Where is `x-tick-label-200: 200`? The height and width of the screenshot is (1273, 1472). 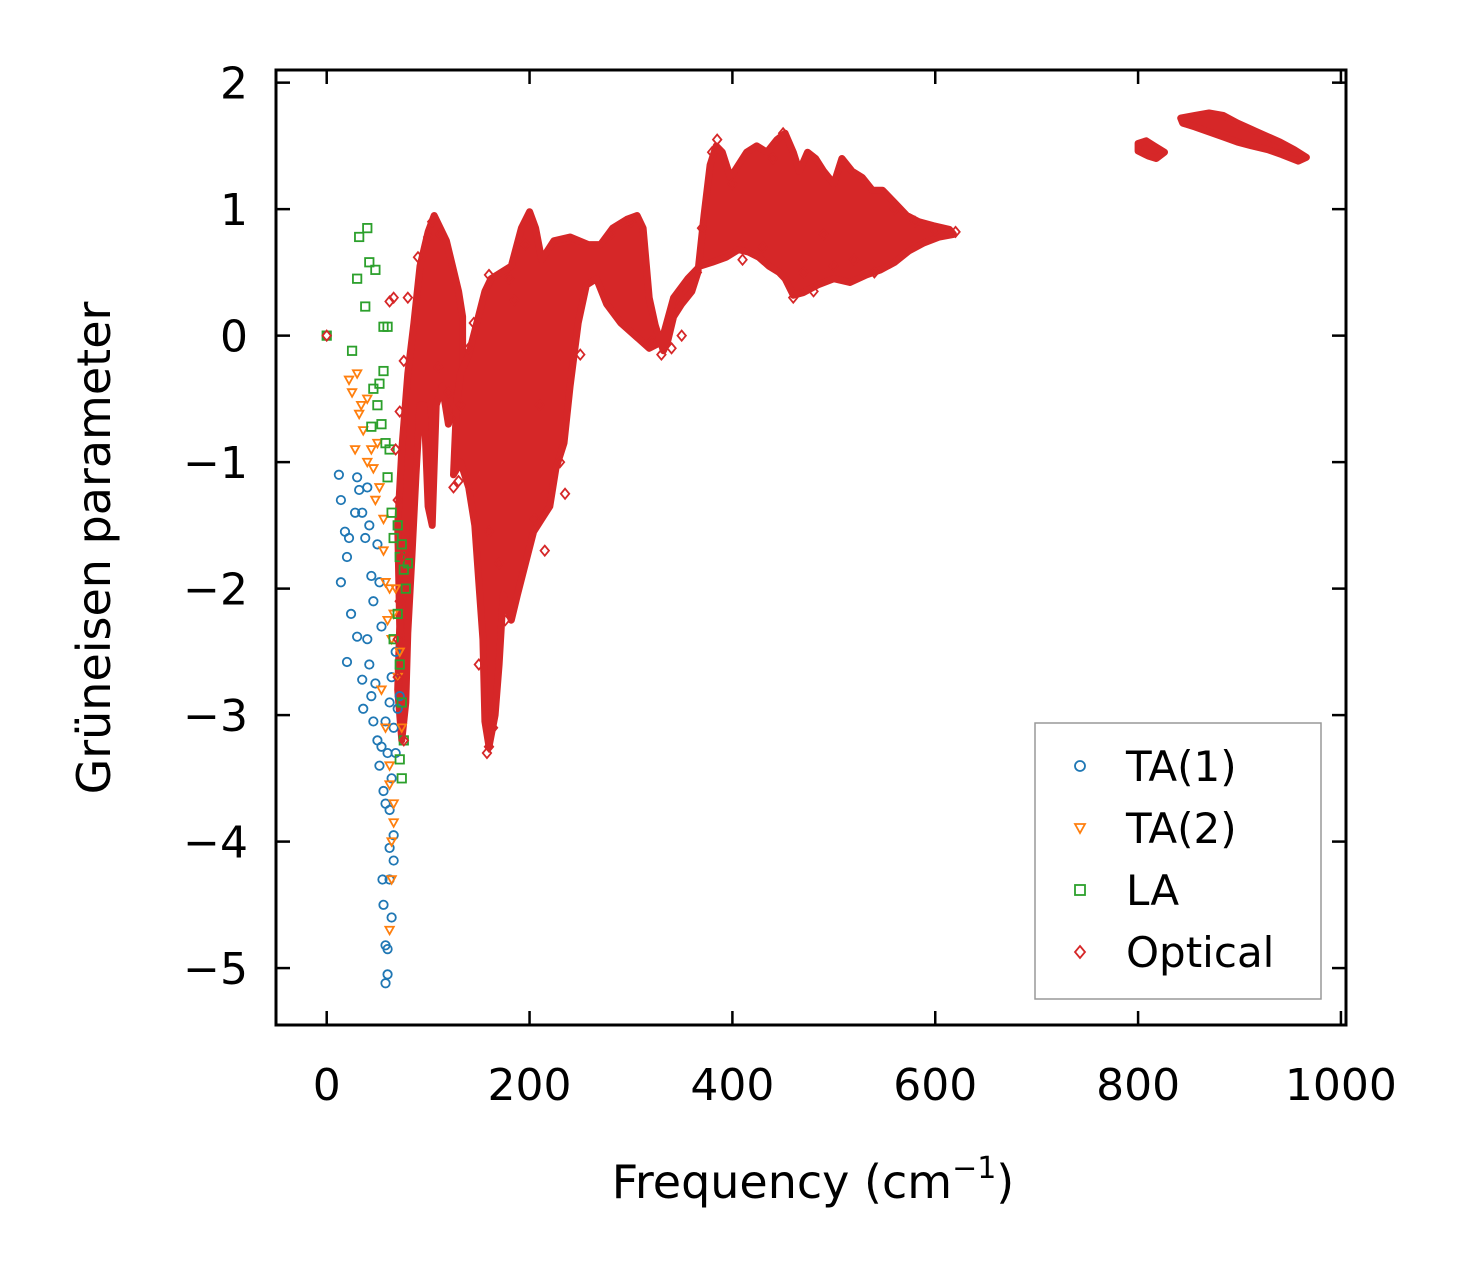
x-tick-label-200: 200 is located at coordinates (530, 1085).